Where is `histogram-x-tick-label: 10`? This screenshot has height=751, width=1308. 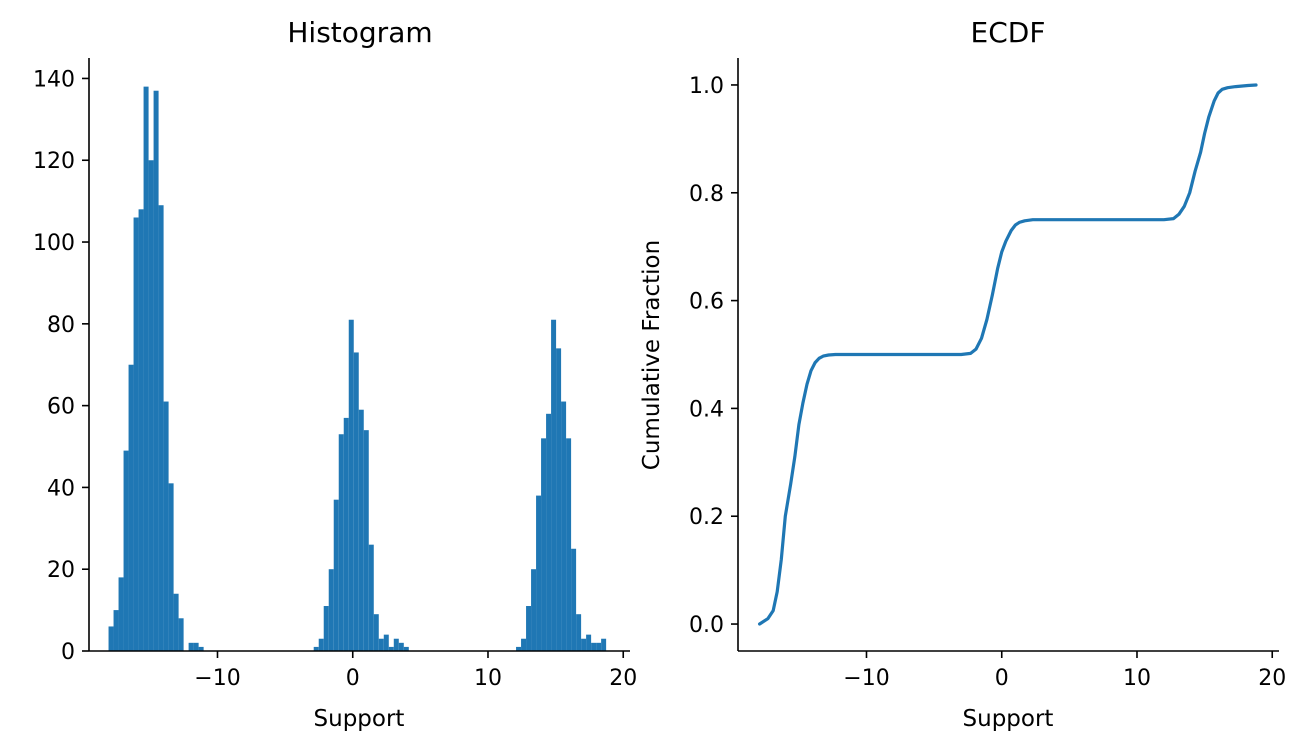 histogram-x-tick-label: 10 is located at coordinates (488, 678).